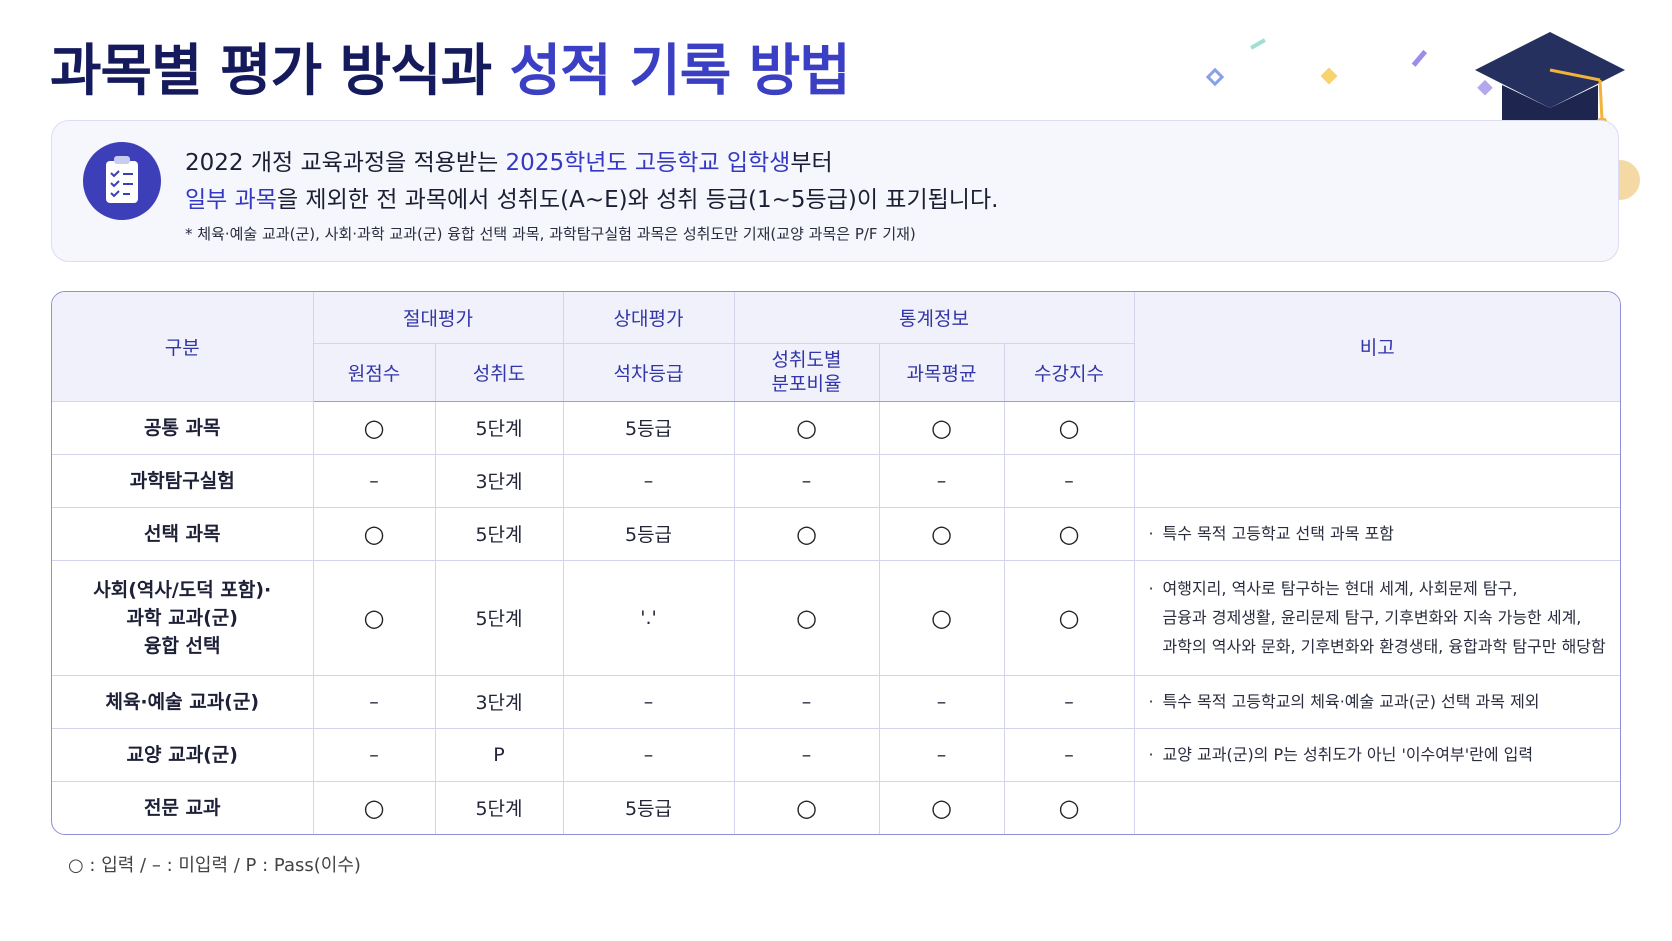  I want to click on row-name-line: 공통 과목, so click(182, 427).